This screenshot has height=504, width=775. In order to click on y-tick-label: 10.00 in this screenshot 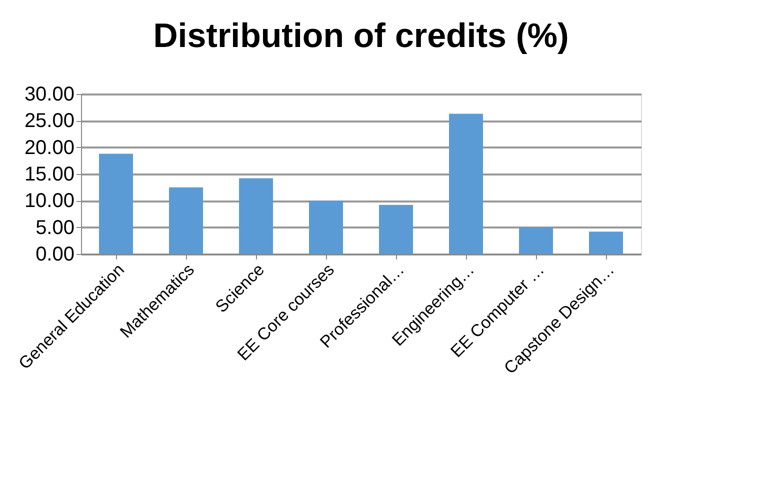, I will do `click(49, 201)`.